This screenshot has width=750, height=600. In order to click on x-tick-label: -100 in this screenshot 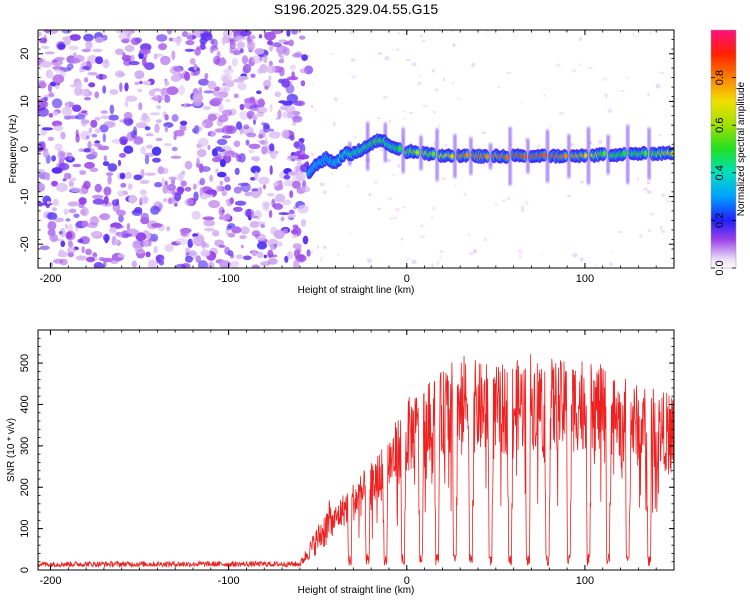, I will do `click(229, 279)`.